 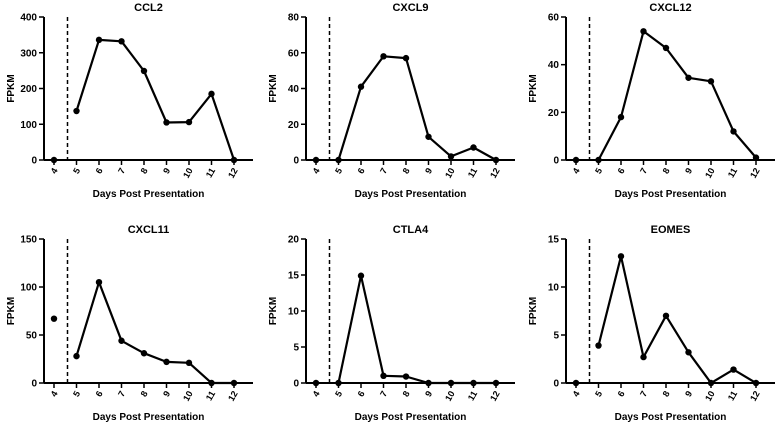 I want to click on y-tick-label: 60, so click(x=294, y=53).